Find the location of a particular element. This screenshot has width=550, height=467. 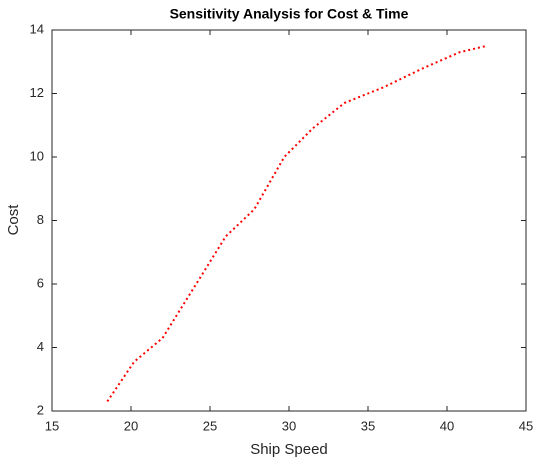

x-tick-label: 40 is located at coordinates (447, 425).